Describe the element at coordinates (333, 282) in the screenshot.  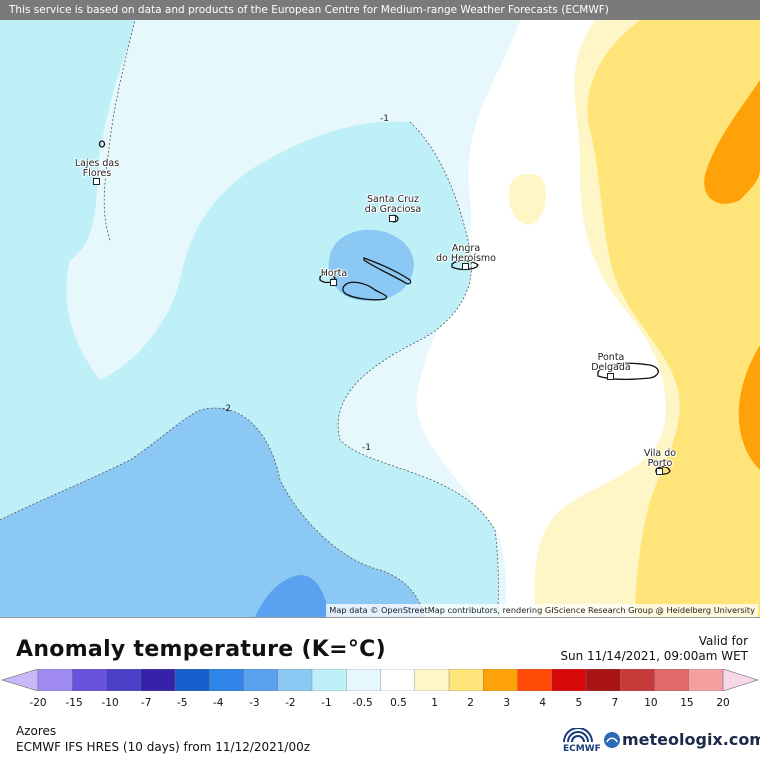
I see `city-marker-horta` at that location.